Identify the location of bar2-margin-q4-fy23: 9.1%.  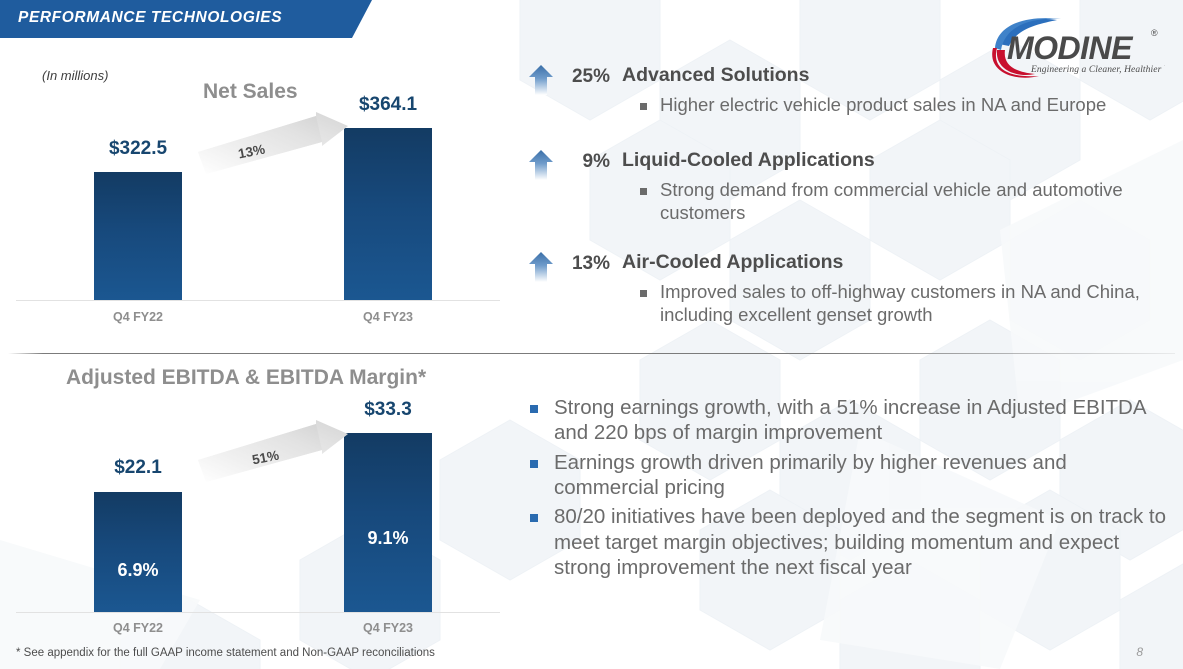
(388, 538).